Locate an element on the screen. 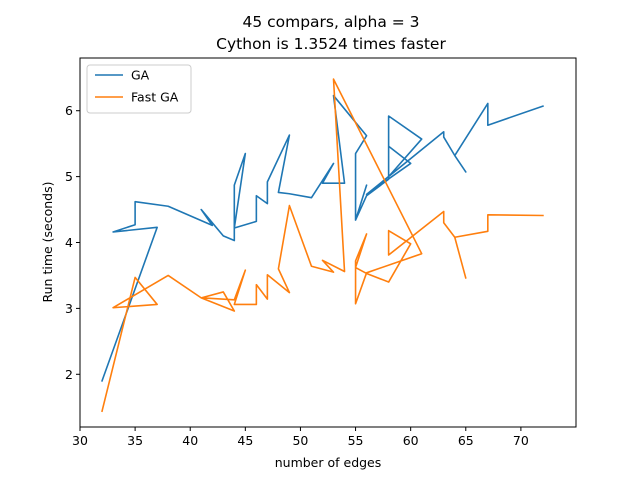 This screenshot has height=480, width=640. y-tick-label: 3 is located at coordinates (69, 308).